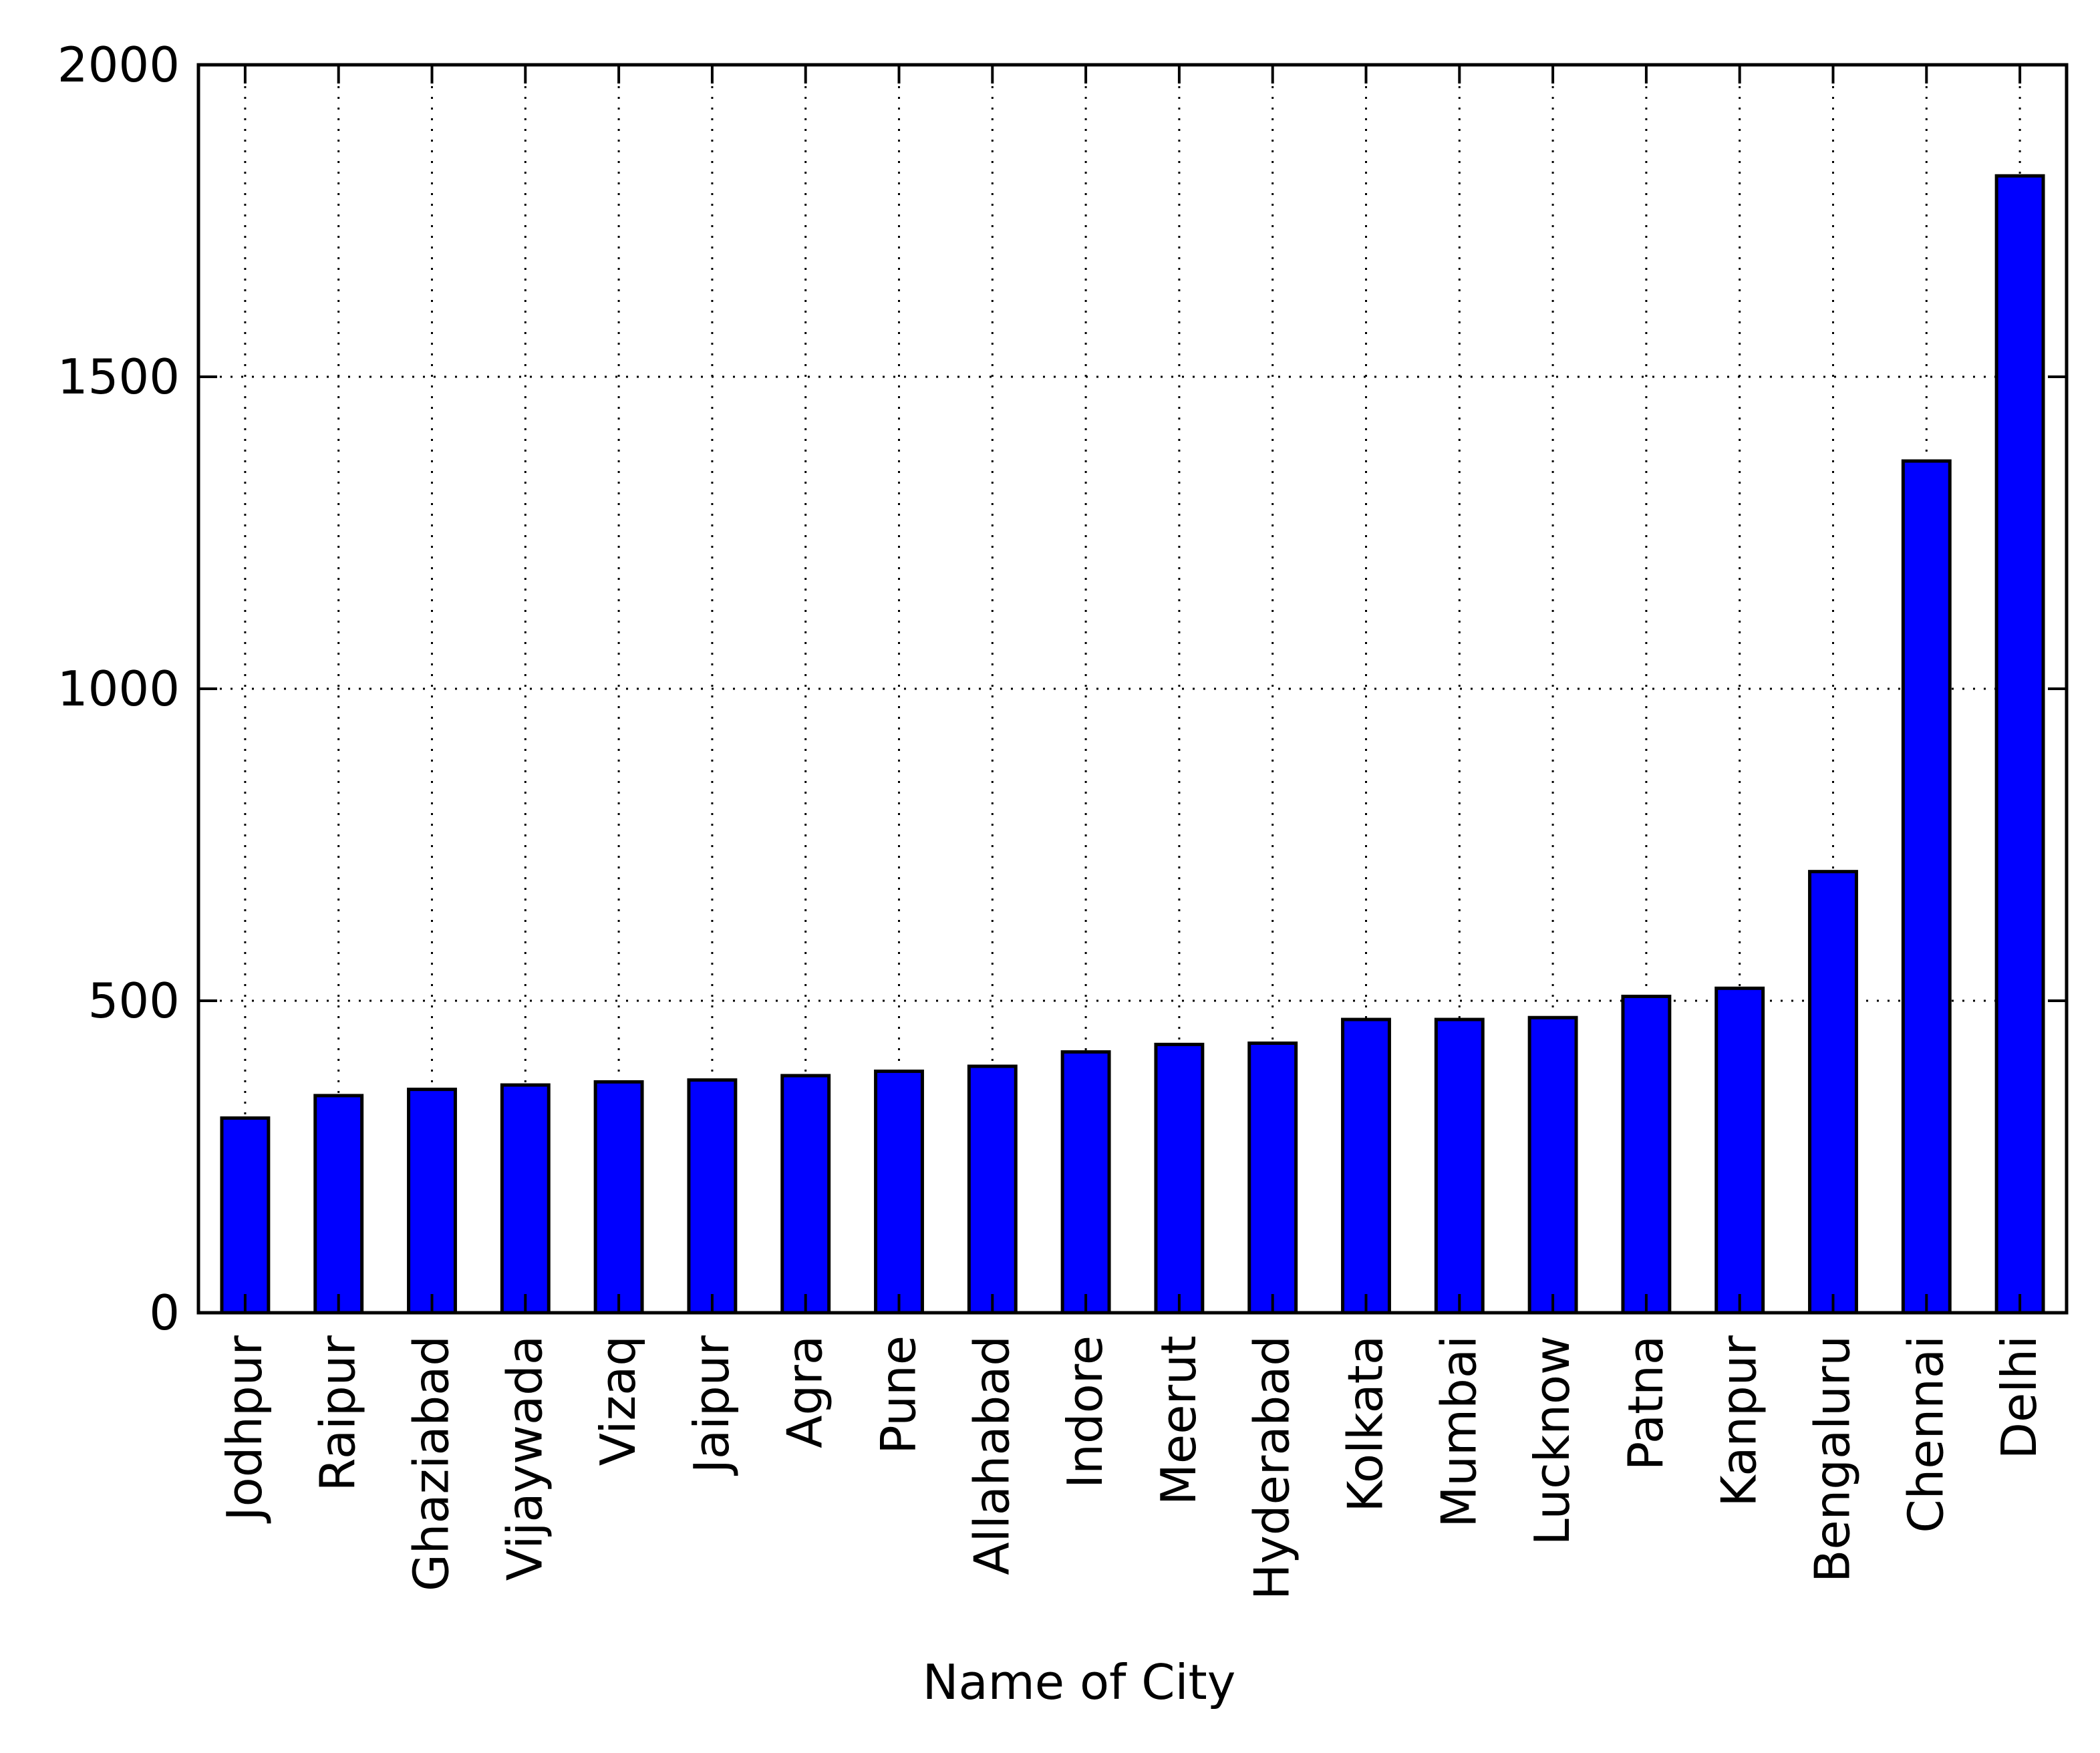 The width and height of the screenshot is (2100, 1753). I want to click on x-tick-label: Kanpur, so click(1739, 1421).